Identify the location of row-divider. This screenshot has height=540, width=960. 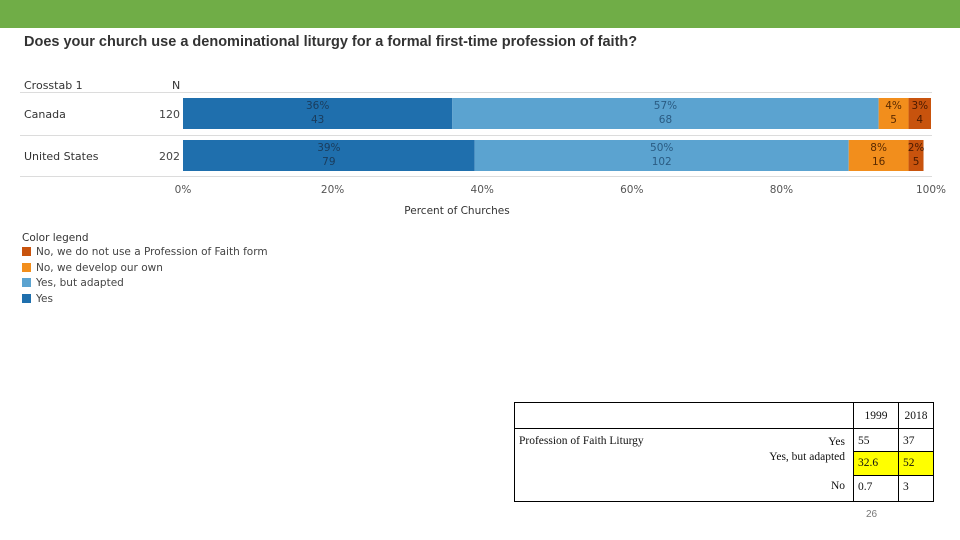
(476, 135).